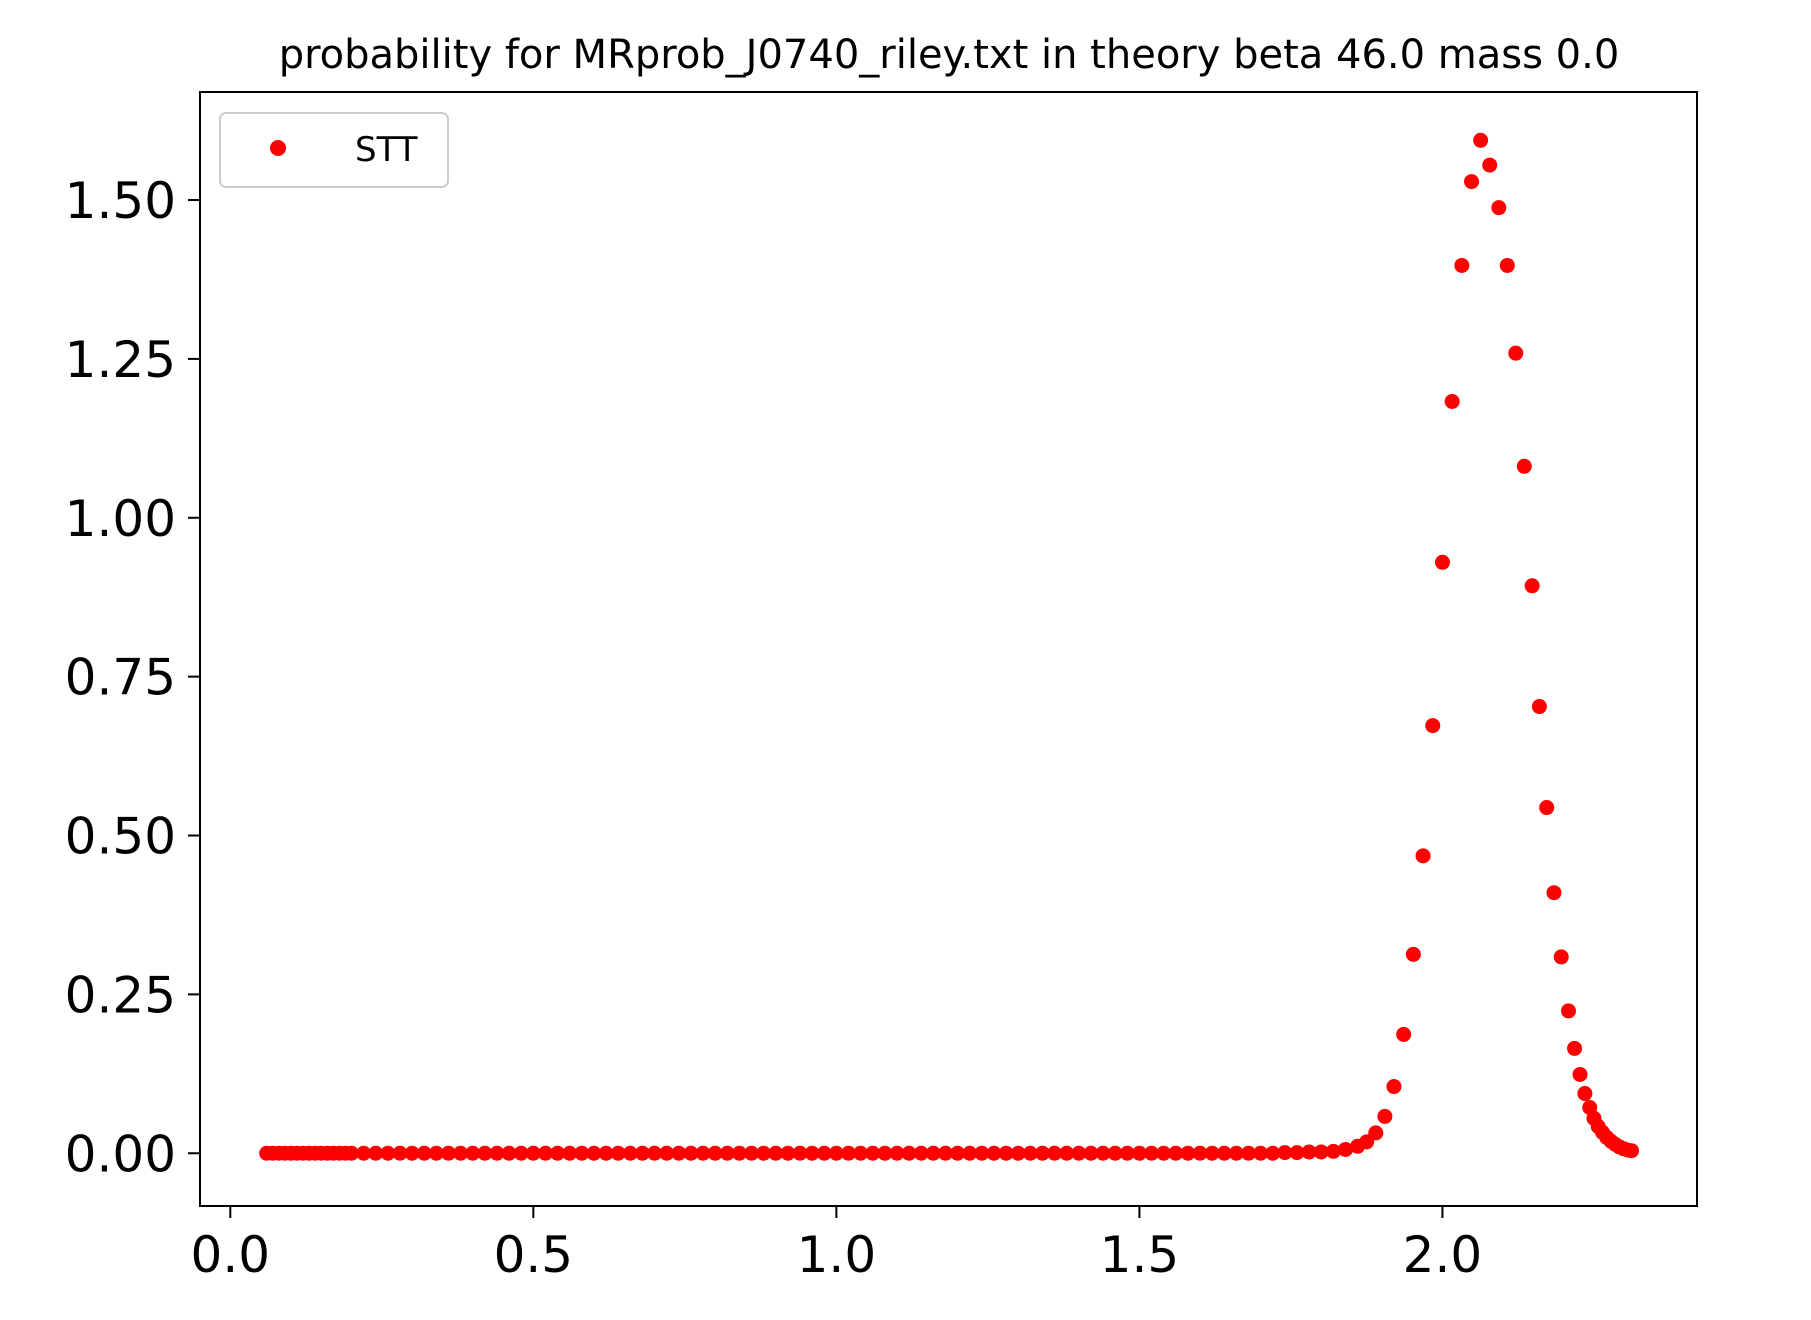 Image resolution: width=1811 pixels, height=1320 pixels. Describe the element at coordinates (534, 1255) in the screenshot. I see `x-tick-label: 0.5` at that location.